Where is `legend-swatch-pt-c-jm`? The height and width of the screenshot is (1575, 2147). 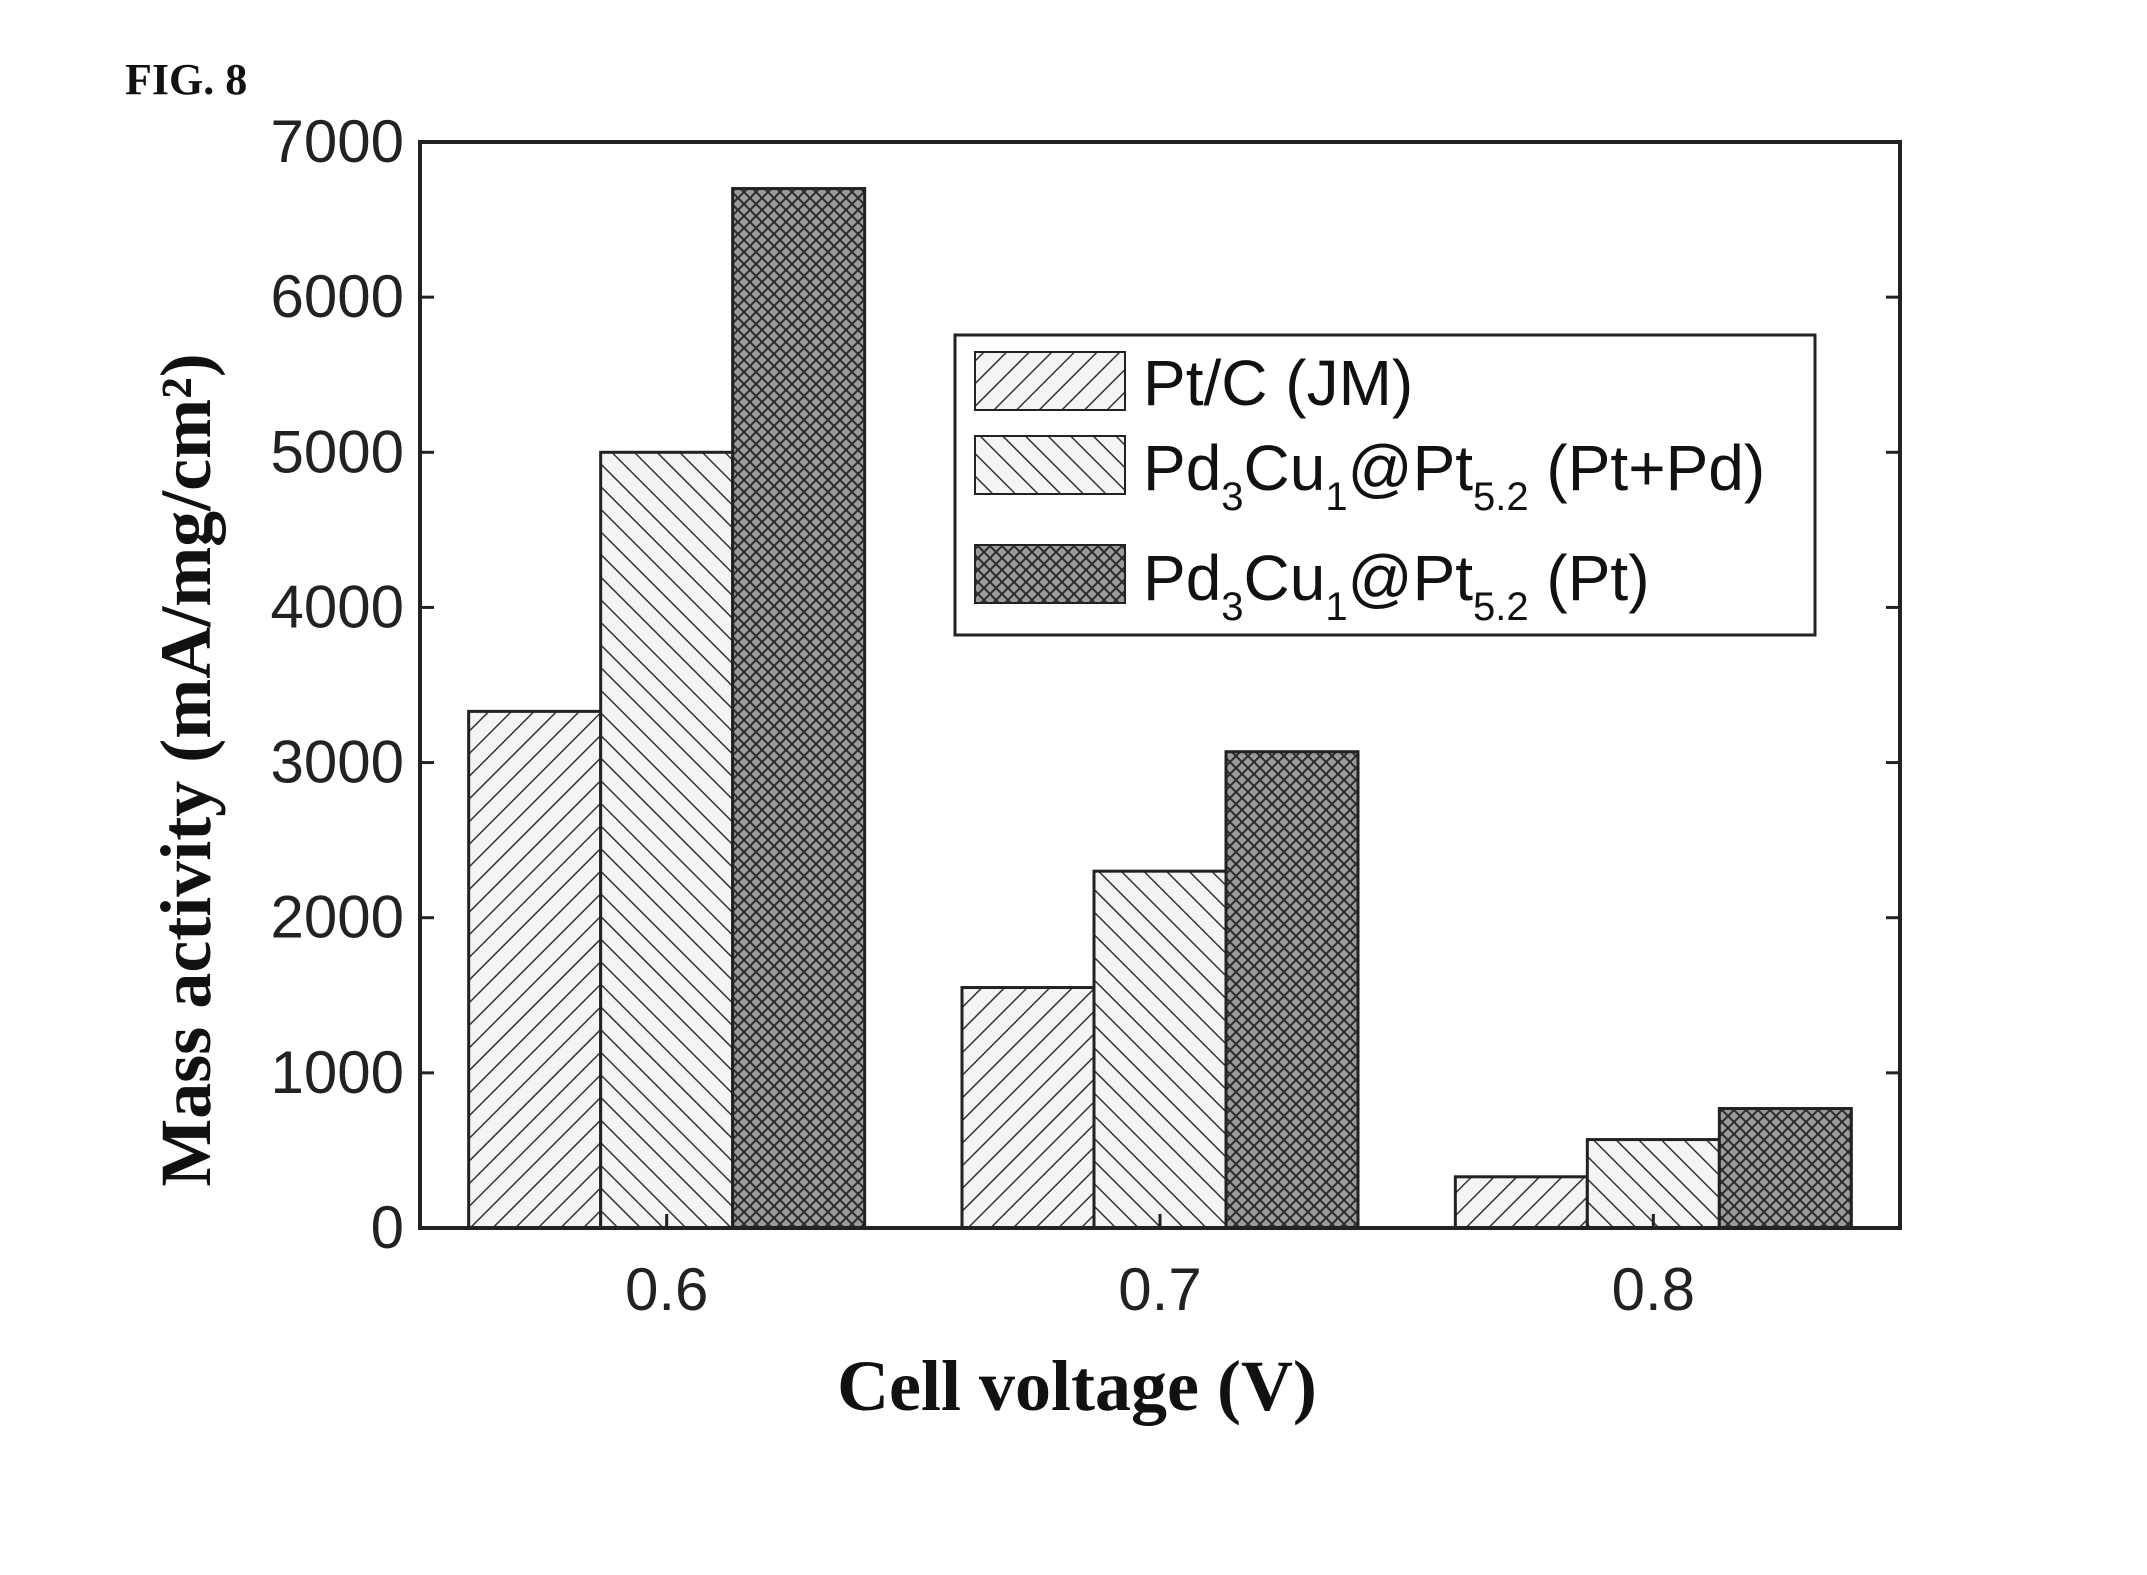
legend-swatch-pt-c-jm is located at coordinates (1050, 381).